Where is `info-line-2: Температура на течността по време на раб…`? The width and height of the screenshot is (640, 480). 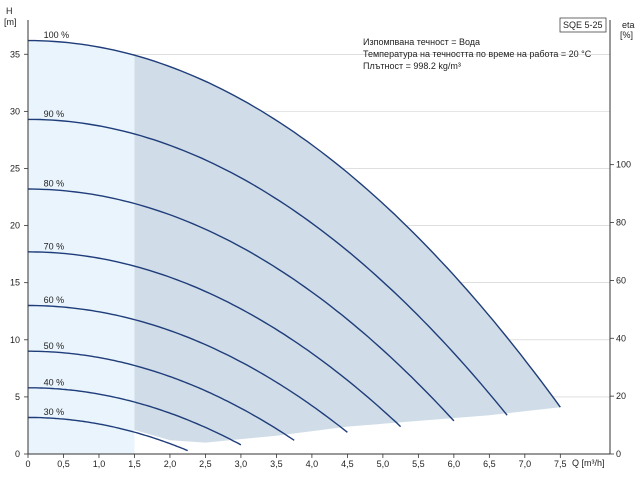 info-line-2: Температура на течността по време на раб… is located at coordinates (477, 54).